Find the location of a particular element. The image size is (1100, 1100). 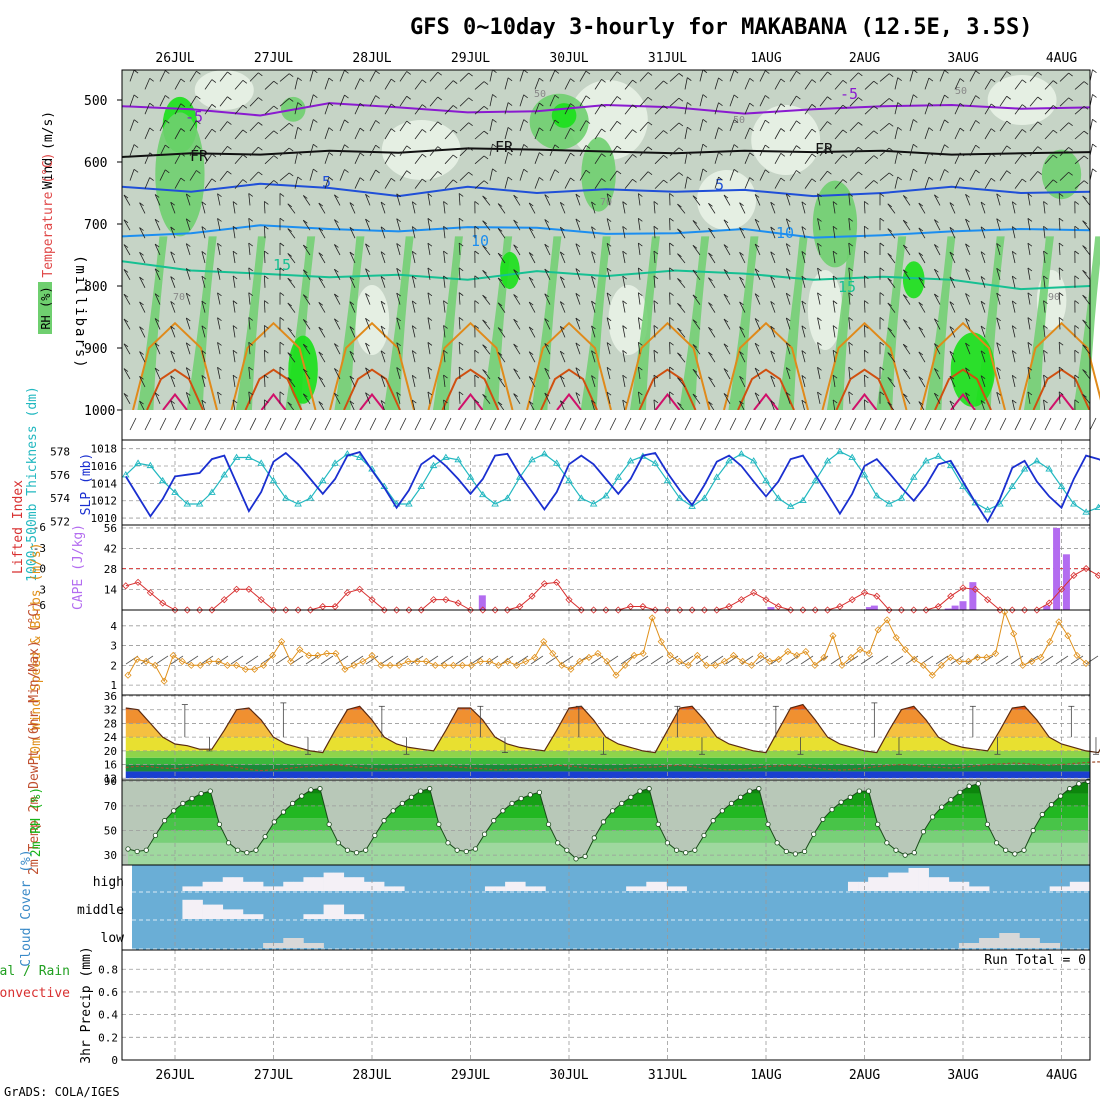

temp-tick-label: 28 is located at coordinates (110, 723).